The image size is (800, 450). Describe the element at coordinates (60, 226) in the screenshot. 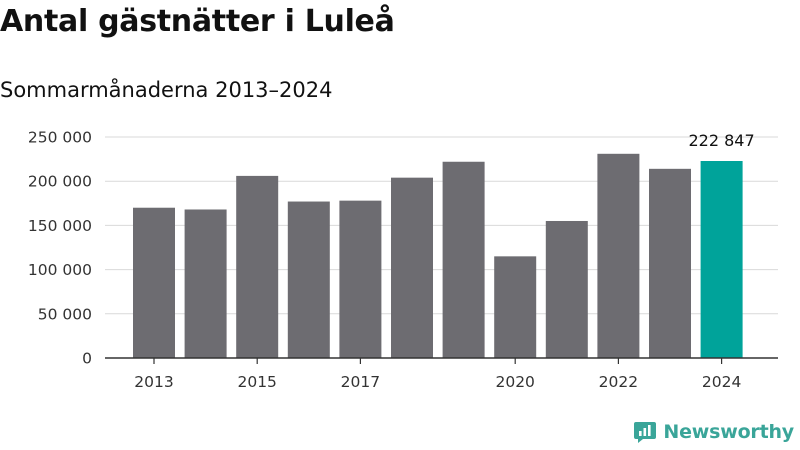

I see `y-tick-label: 150 000` at that location.